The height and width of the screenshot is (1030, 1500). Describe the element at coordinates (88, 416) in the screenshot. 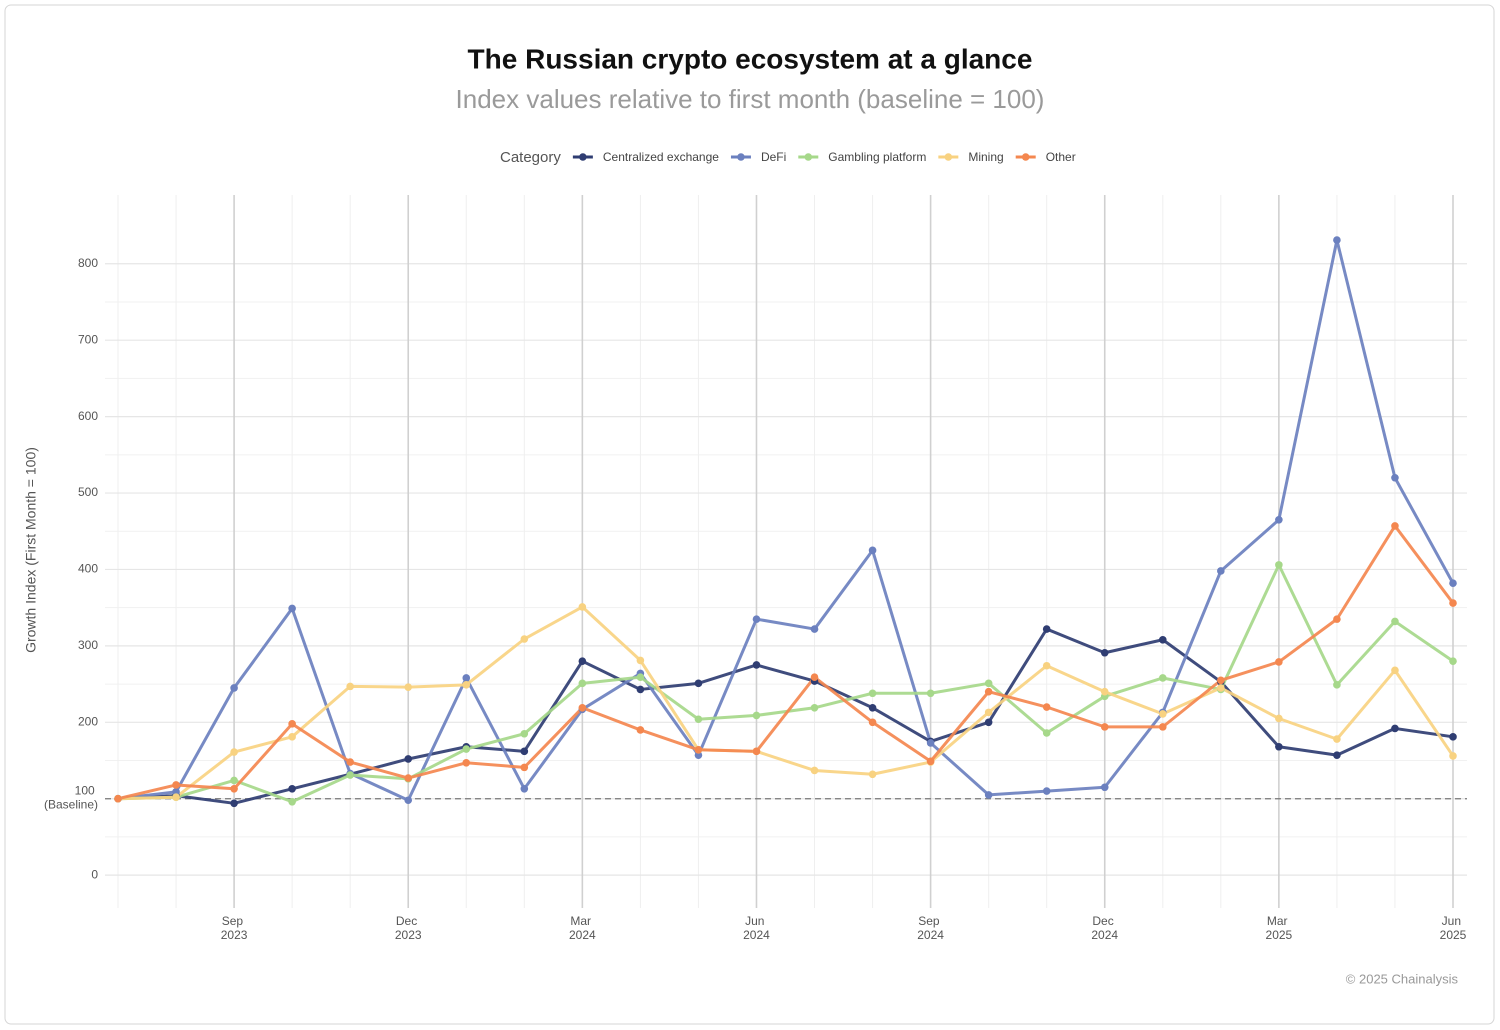

I see `y-tick-label: 600` at that location.